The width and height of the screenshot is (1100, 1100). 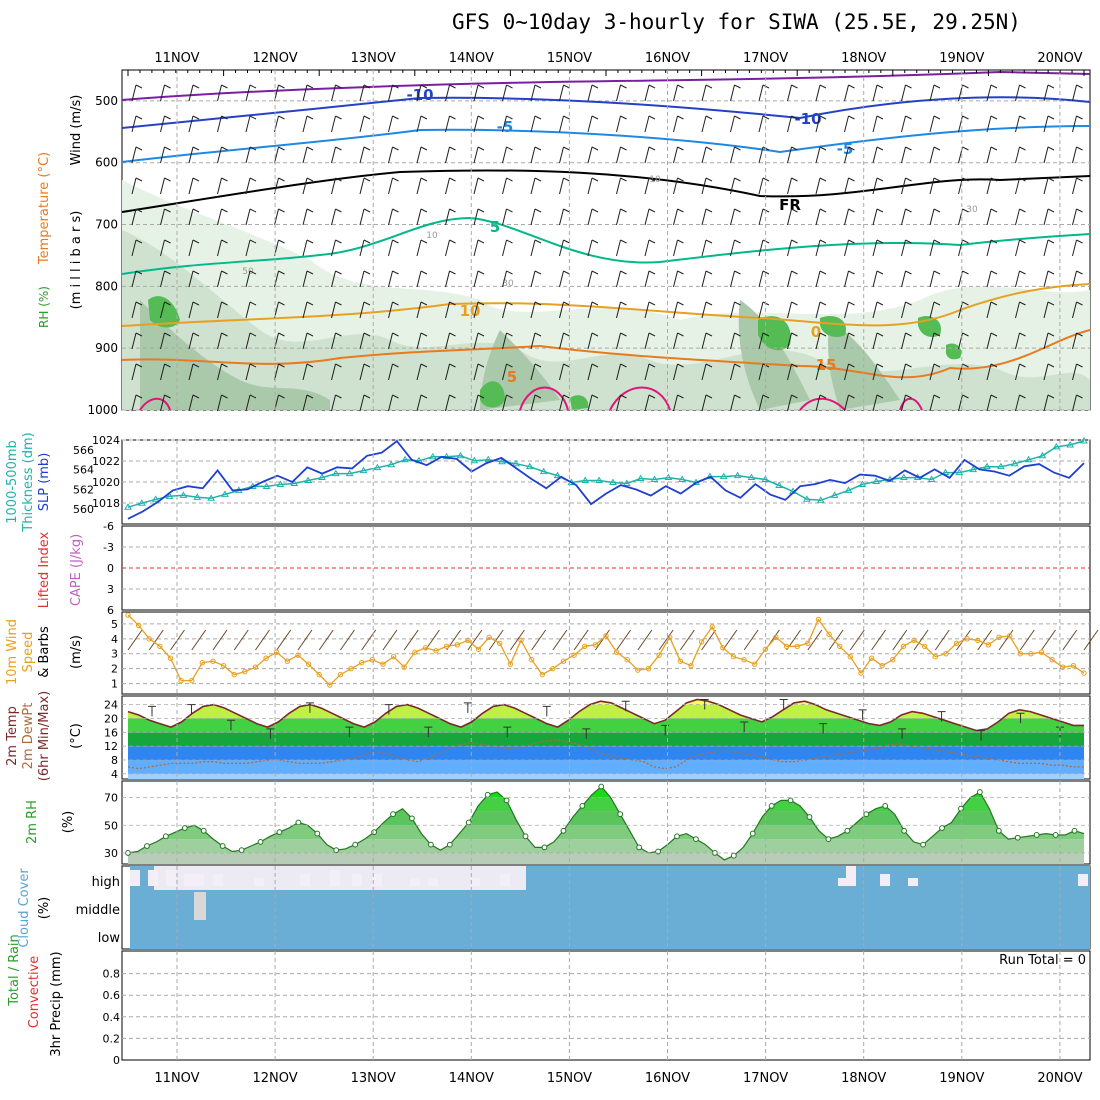 What do you see at coordinates (114, 774) in the screenshot?
I see `temp-tick-label: 4` at bounding box center [114, 774].